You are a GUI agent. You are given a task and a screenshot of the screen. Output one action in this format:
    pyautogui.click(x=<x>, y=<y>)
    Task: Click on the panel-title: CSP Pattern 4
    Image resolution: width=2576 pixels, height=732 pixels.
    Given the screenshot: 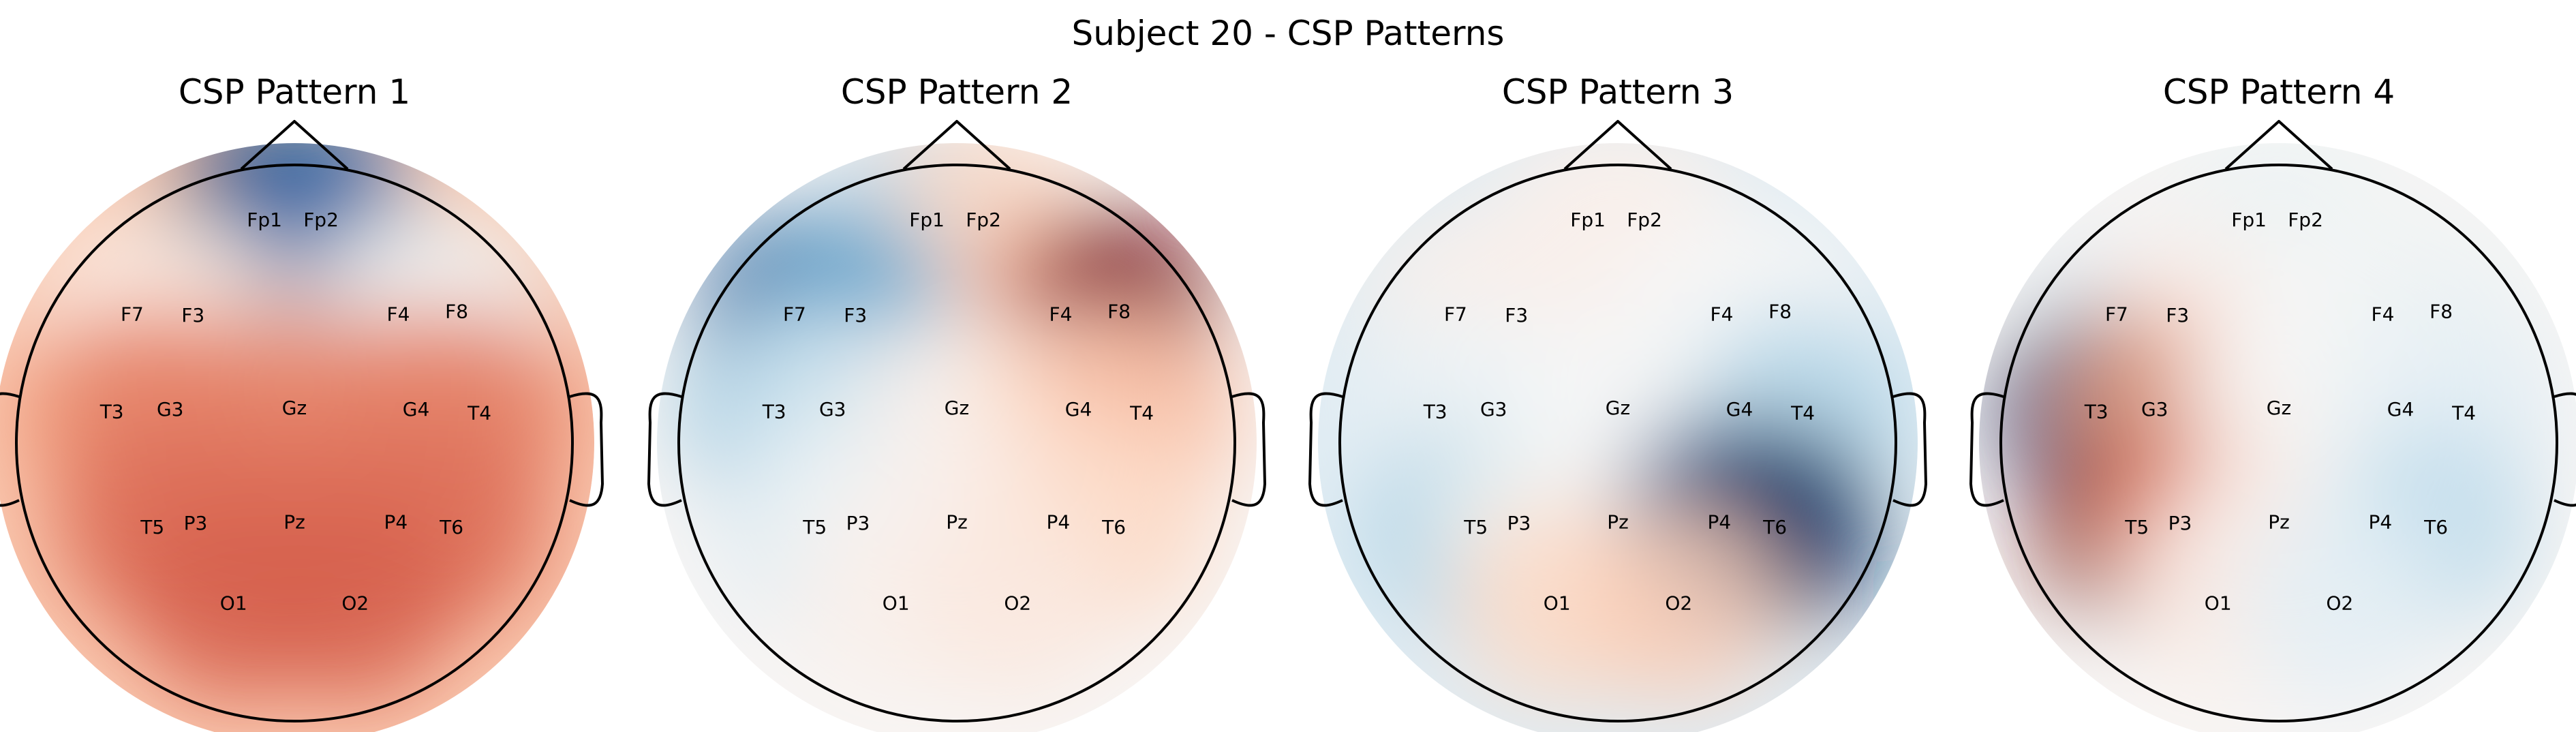 What is the action you would take?
    pyautogui.click(x=2279, y=92)
    